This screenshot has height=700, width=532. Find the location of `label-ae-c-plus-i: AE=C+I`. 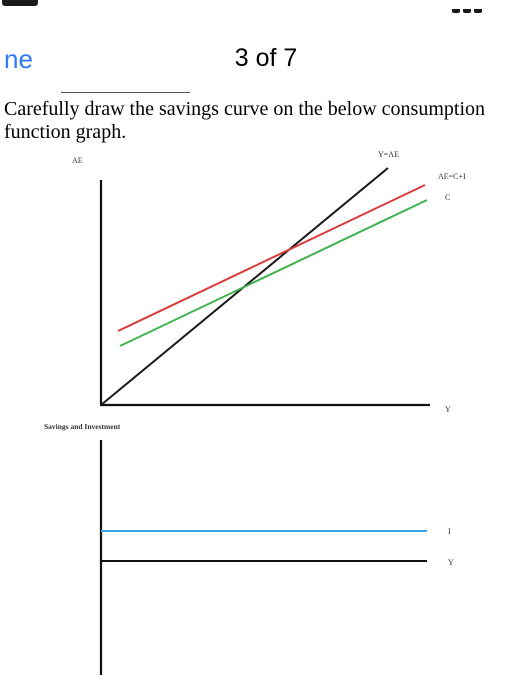

label-ae-c-plus-i: AE=C+I is located at coordinates (452, 176).